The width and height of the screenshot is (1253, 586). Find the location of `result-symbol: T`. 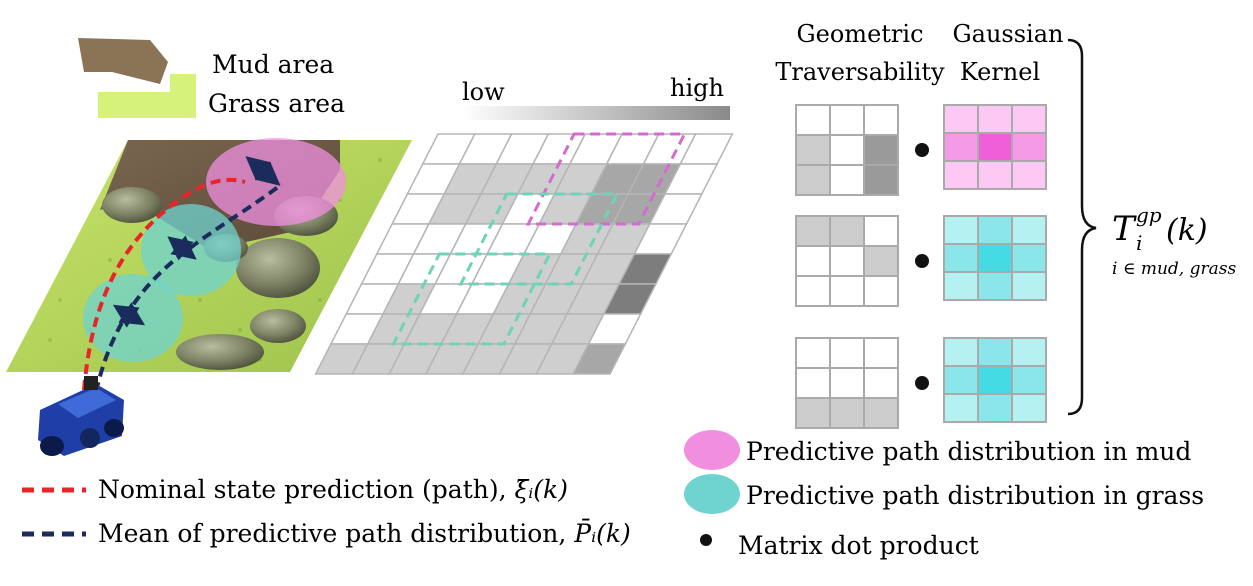

result-symbol: T is located at coordinates (1124, 229).